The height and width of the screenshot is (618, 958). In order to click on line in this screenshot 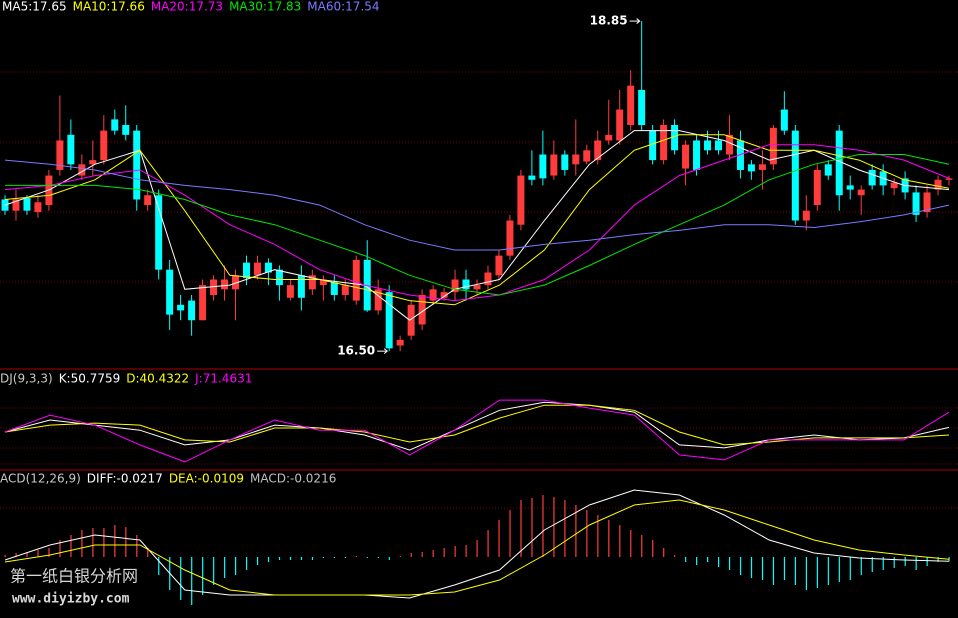, I will do `click(477, 205)`.